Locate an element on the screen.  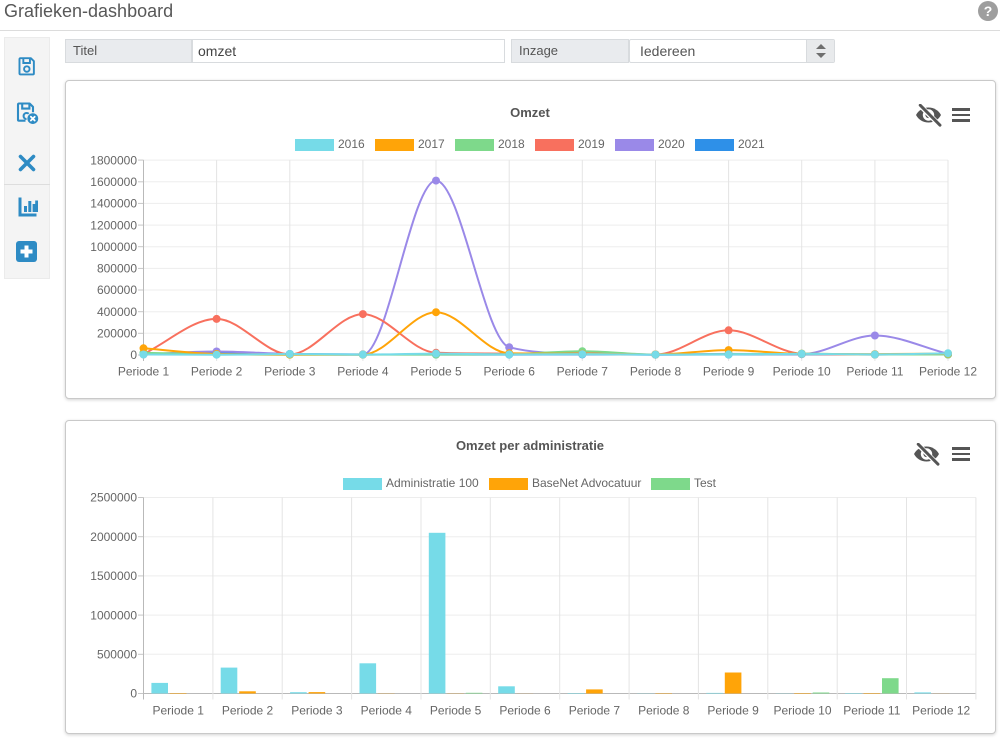
svg-text: 1500000 is located at coordinates (113, 576).